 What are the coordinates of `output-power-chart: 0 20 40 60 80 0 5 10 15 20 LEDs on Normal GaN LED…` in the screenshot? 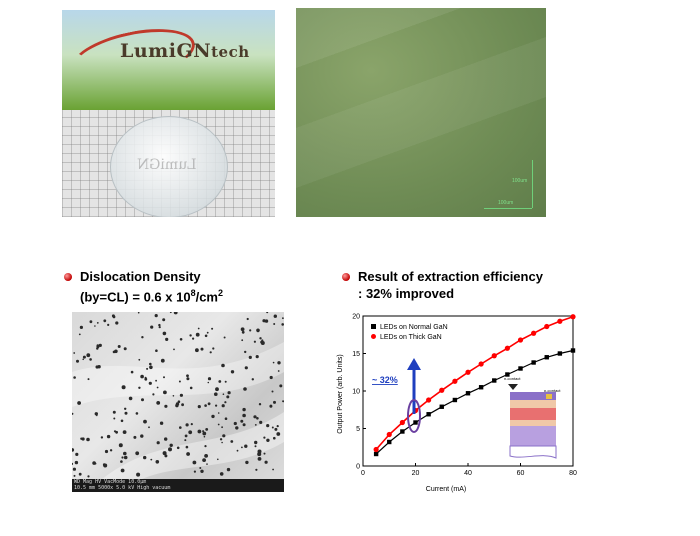 It's located at (457, 404).